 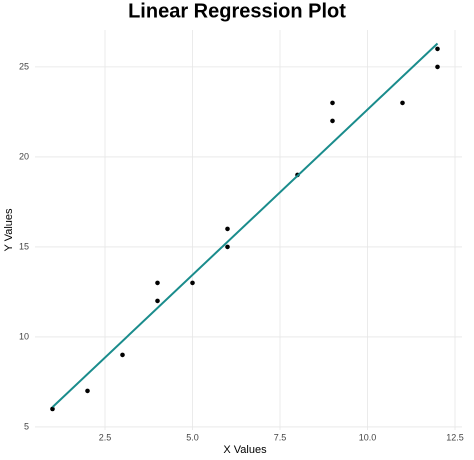 What do you see at coordinates (26, 426) in the screenshot?
I see `y-tick-label: 5` at bounding box center [26, 426].